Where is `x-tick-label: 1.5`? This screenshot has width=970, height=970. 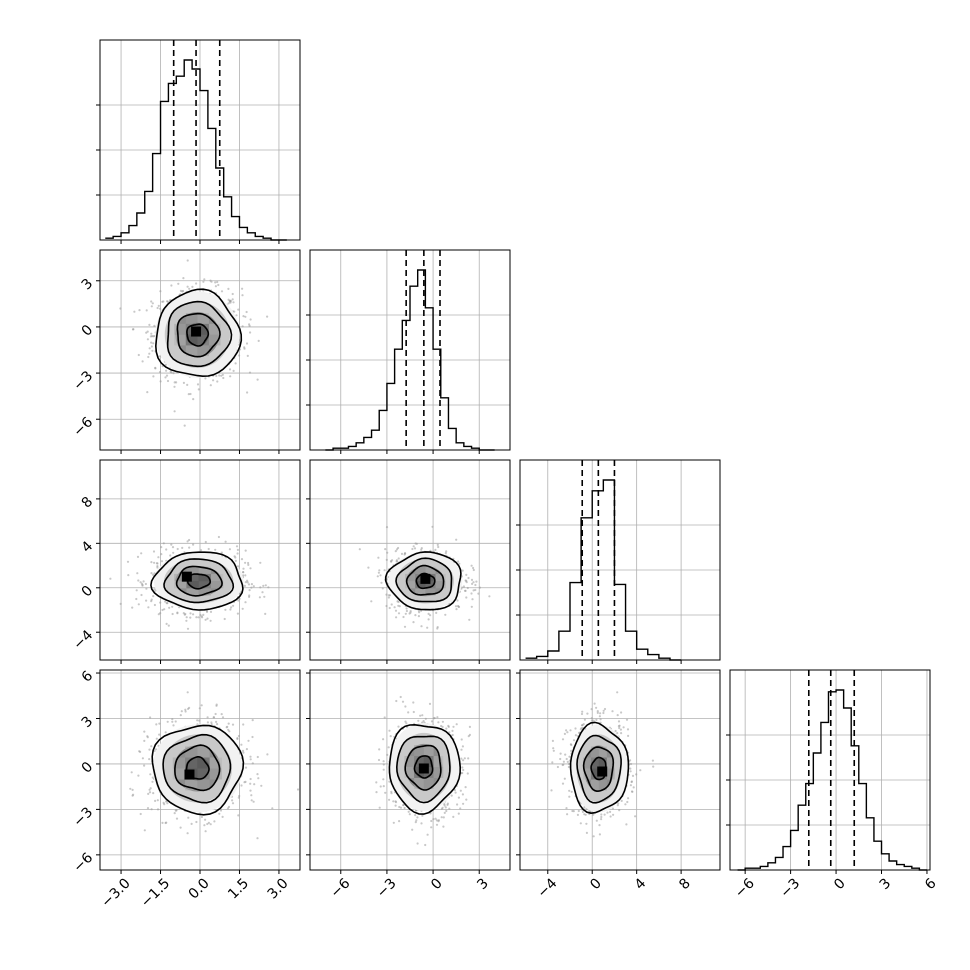
x-tick-label: 1.5 is located at coordinates (238, 888).